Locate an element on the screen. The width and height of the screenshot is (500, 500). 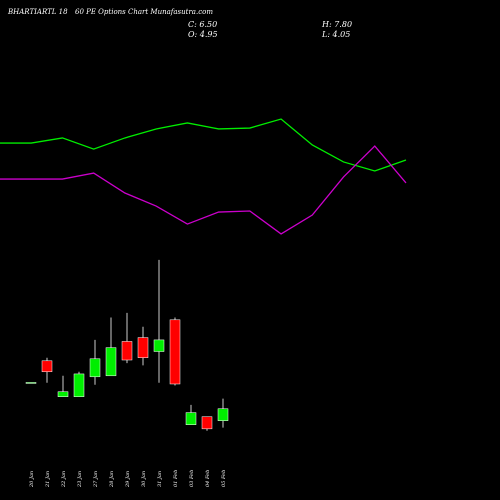
low-label: L: 4.05 is located at coordinates (335, 34).